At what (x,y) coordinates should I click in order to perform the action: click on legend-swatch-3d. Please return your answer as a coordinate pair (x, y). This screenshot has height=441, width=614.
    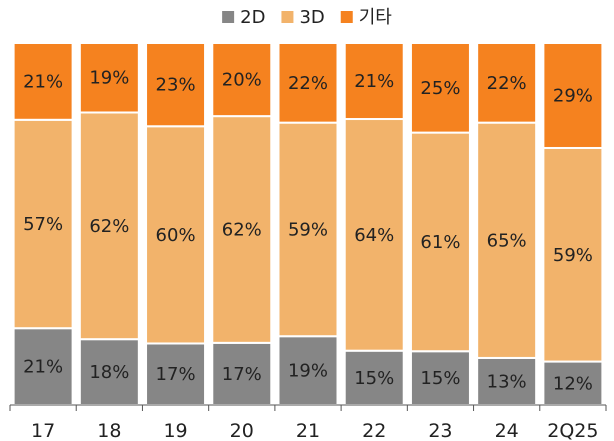
    Looking at the image, I should click on (287, 17).